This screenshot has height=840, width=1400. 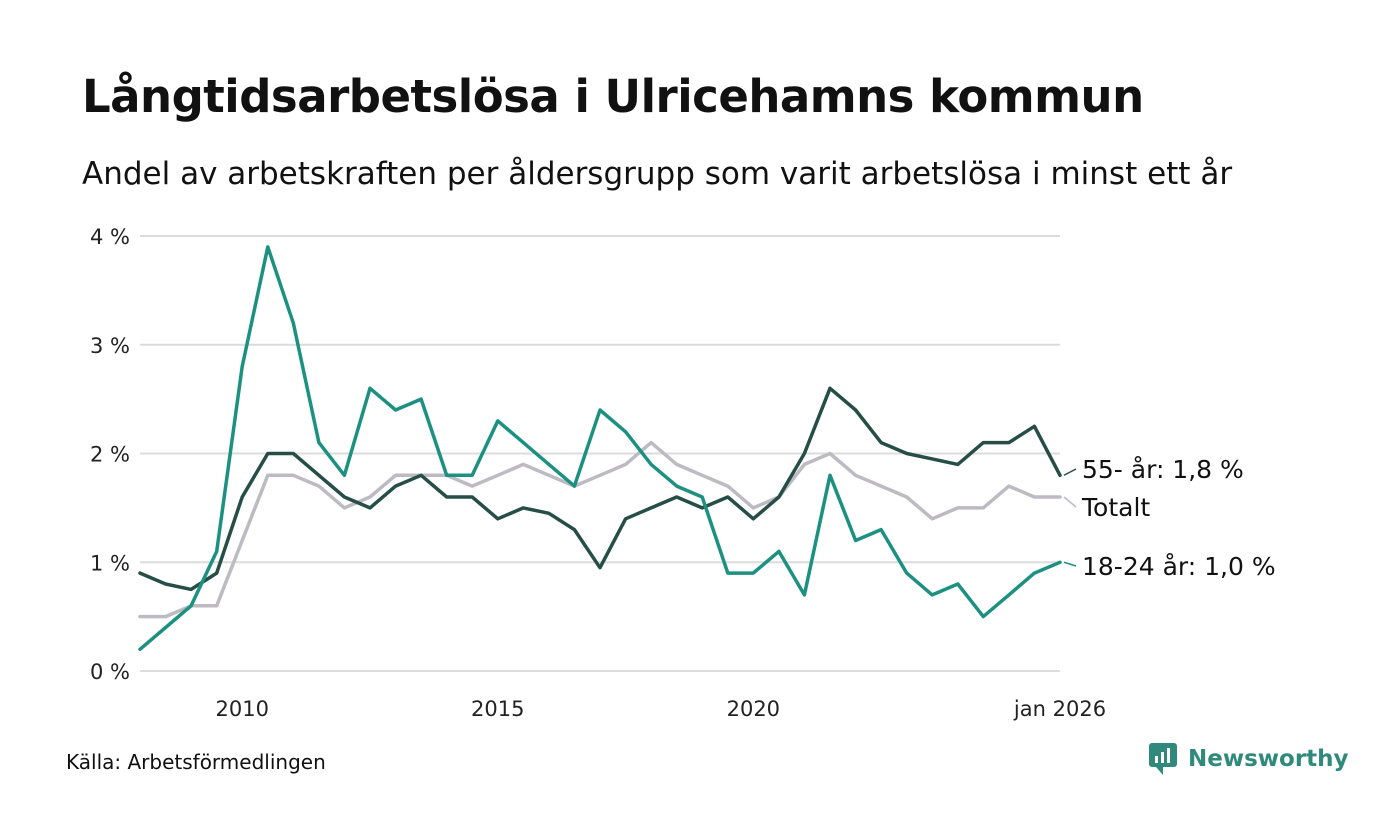 What do you see at coordinates (110, 346) in the screenshot?
I see `y-tick-label: 3 %` at bounding box center [110, 346].